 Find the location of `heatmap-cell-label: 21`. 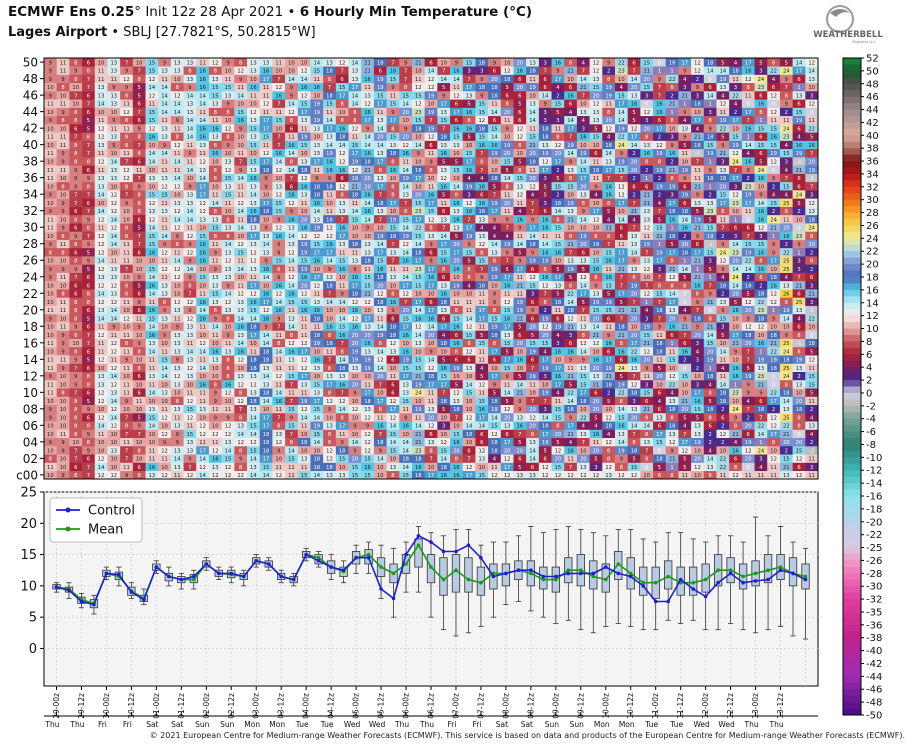

heatmap-cell-label: 21 is located at coordinates (735, 344).